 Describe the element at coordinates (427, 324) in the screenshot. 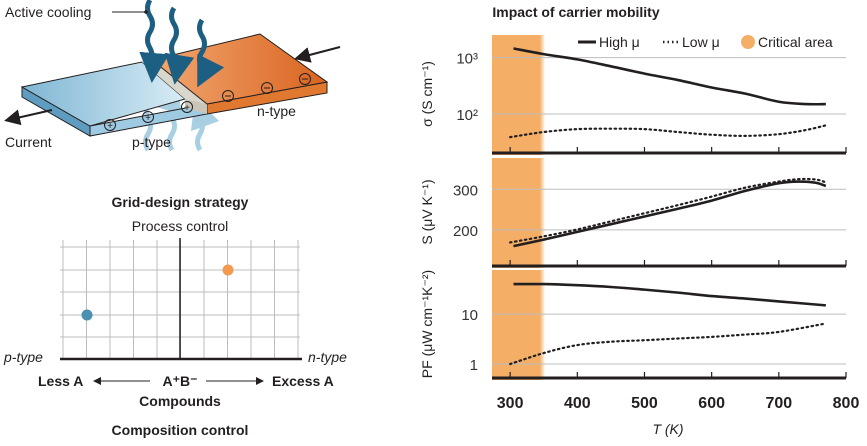

I see `y-axis-label: PF (μW cm⁻¹K⁻²)` at that location.